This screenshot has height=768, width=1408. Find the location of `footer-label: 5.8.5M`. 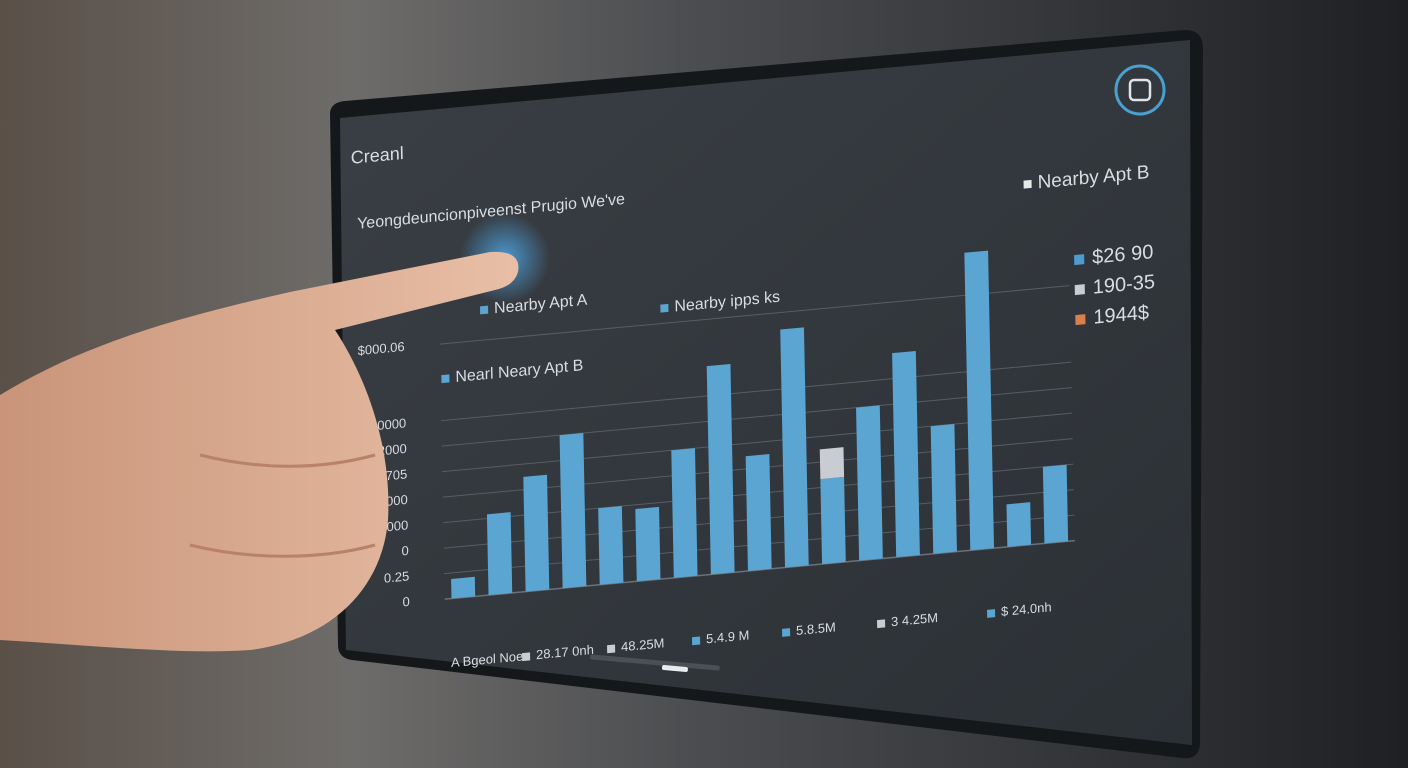

footer-label: 5.8.5M is located at coordinates (816, 628).